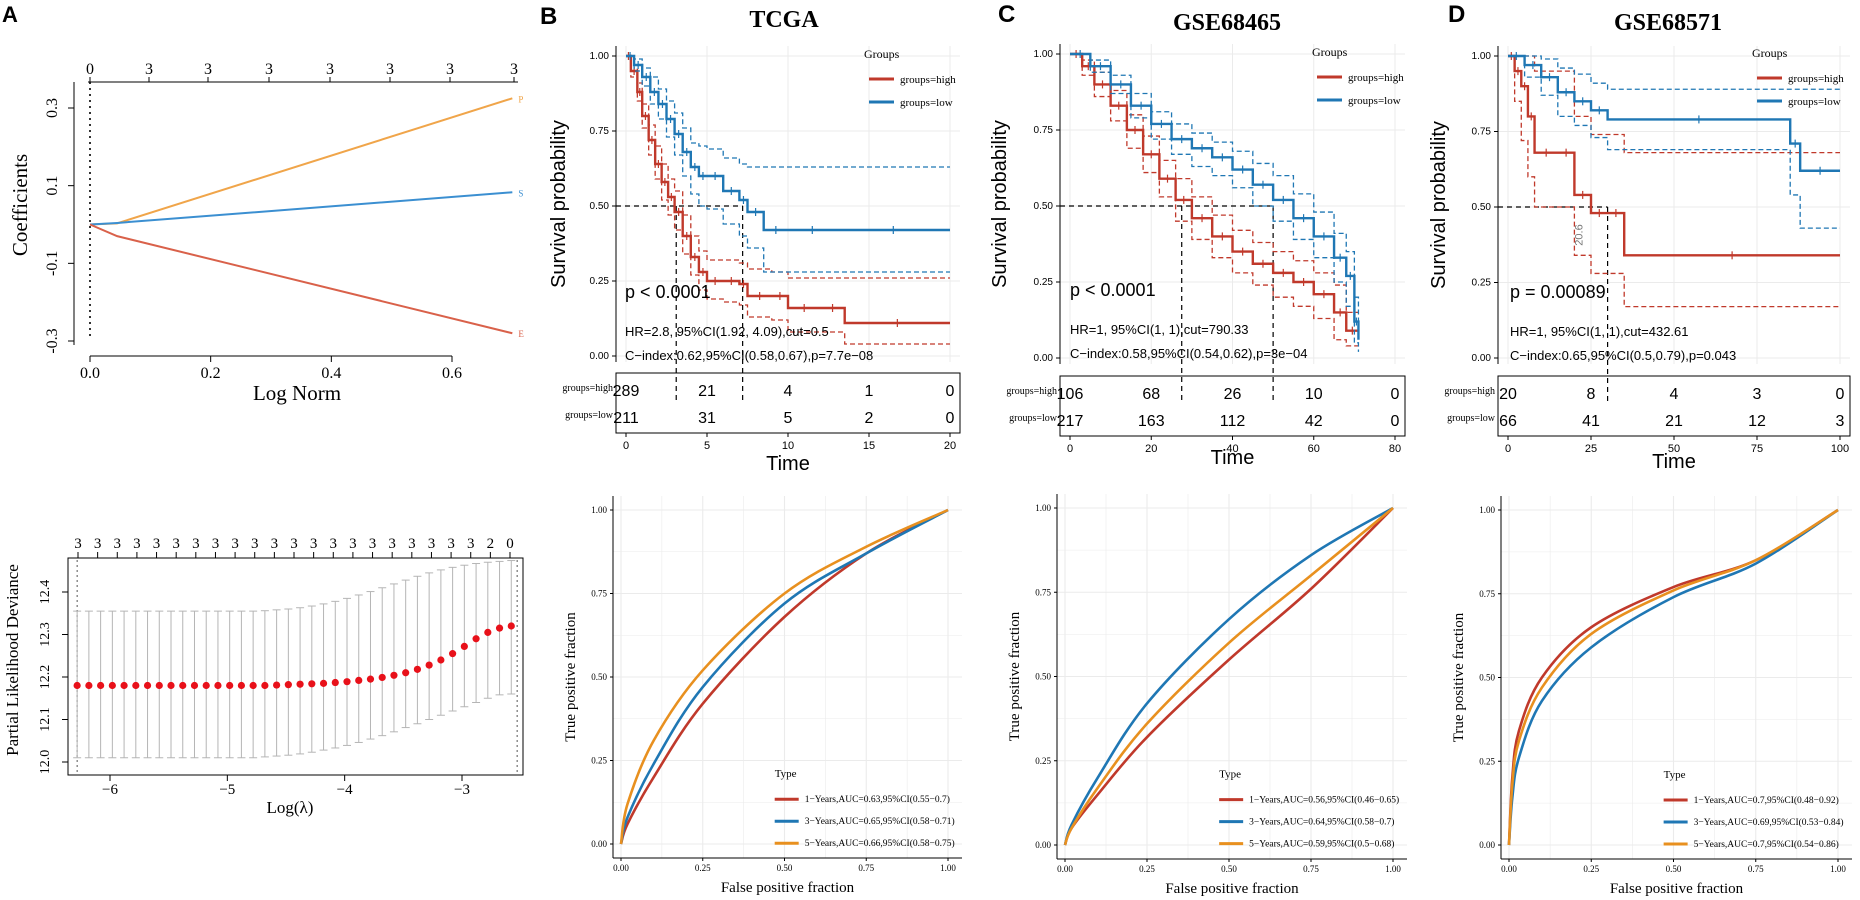 The image size is (1860, 900). What do you see at coordinates (571, 677) in the screenshot?
I see `roc-ylabel: True positive fraction` at bounding box center [571, 677].